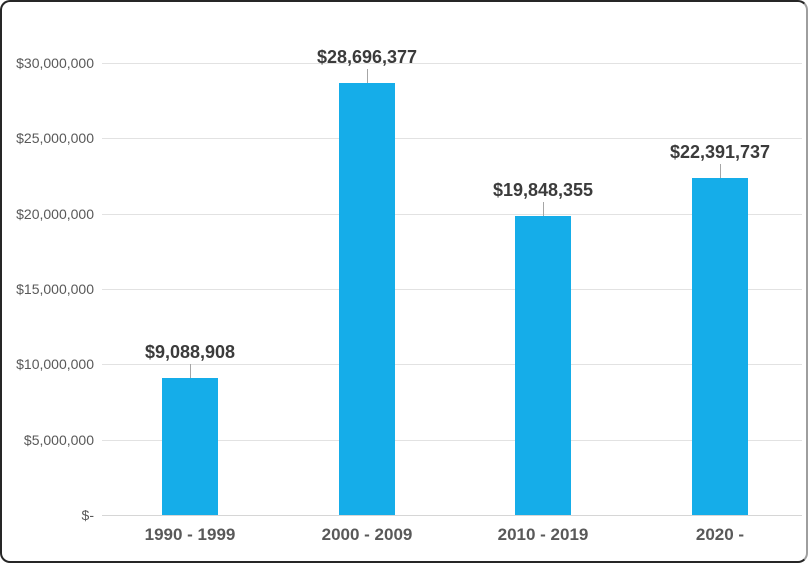 Image resolution: width=808 pixels, height=563 pixels. What do you see at coordinates (190, 352) in the screenshot?
I see `data-label: $9,088,908` at bounding box center [190, 352].